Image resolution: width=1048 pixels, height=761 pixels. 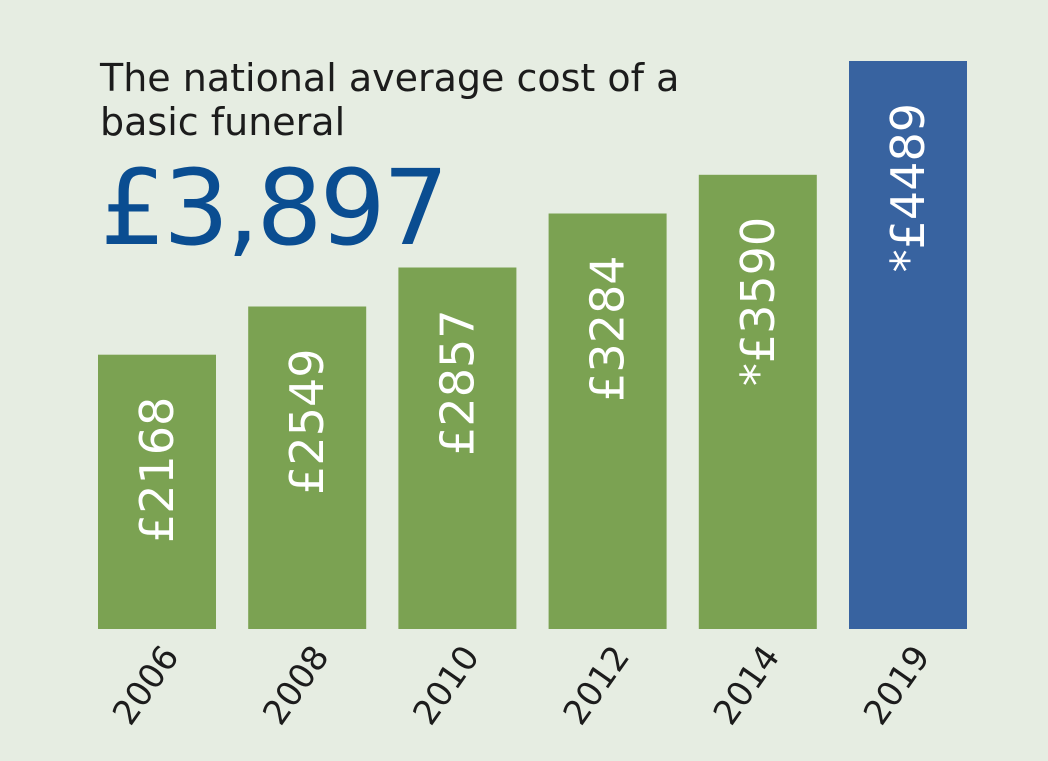 I want to click on data-label-2012: £3284, so click(x=608, y=329).